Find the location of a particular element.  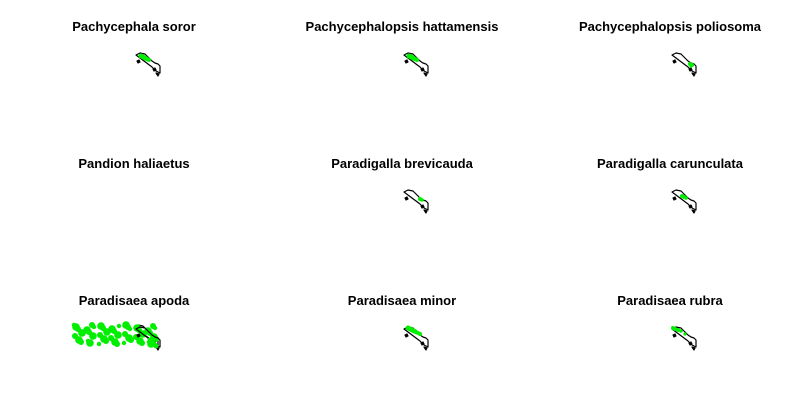

map-panel-8: Paradisaea minor is located at coordinates (402, 342).